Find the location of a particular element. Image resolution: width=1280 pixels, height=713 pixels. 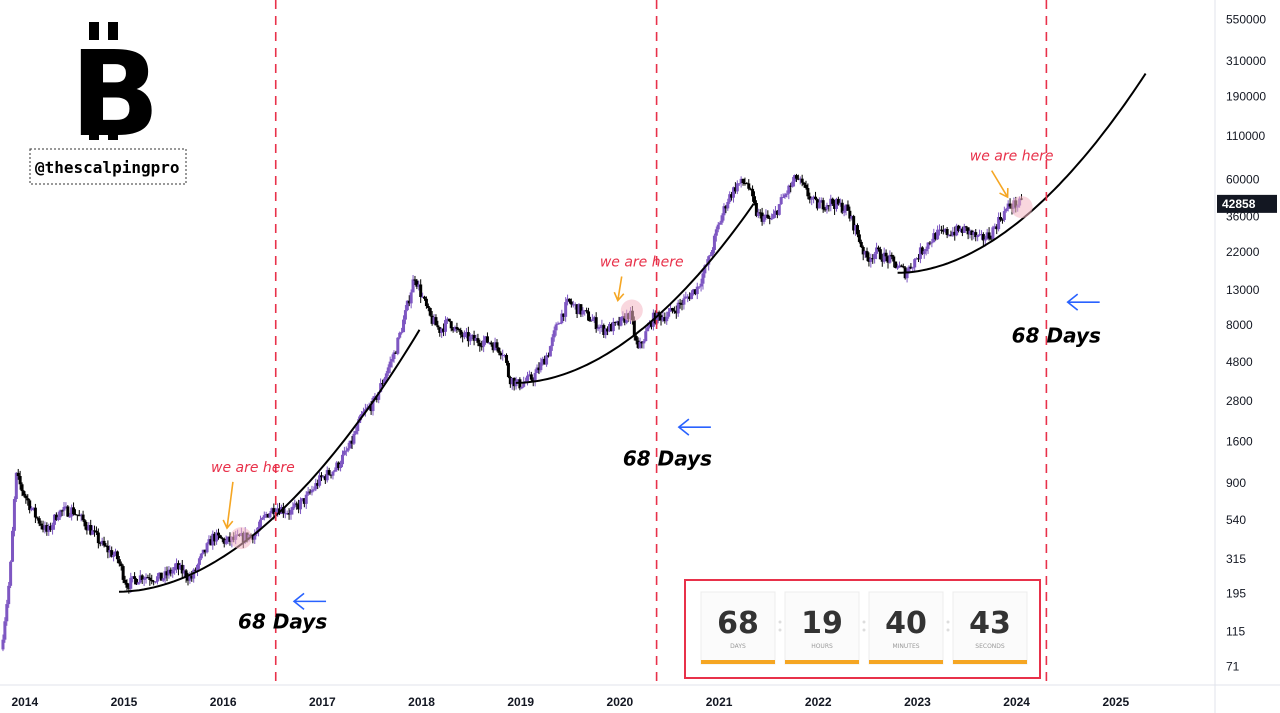

x-tick-label: 2020 is located at coordinates (620, 702).